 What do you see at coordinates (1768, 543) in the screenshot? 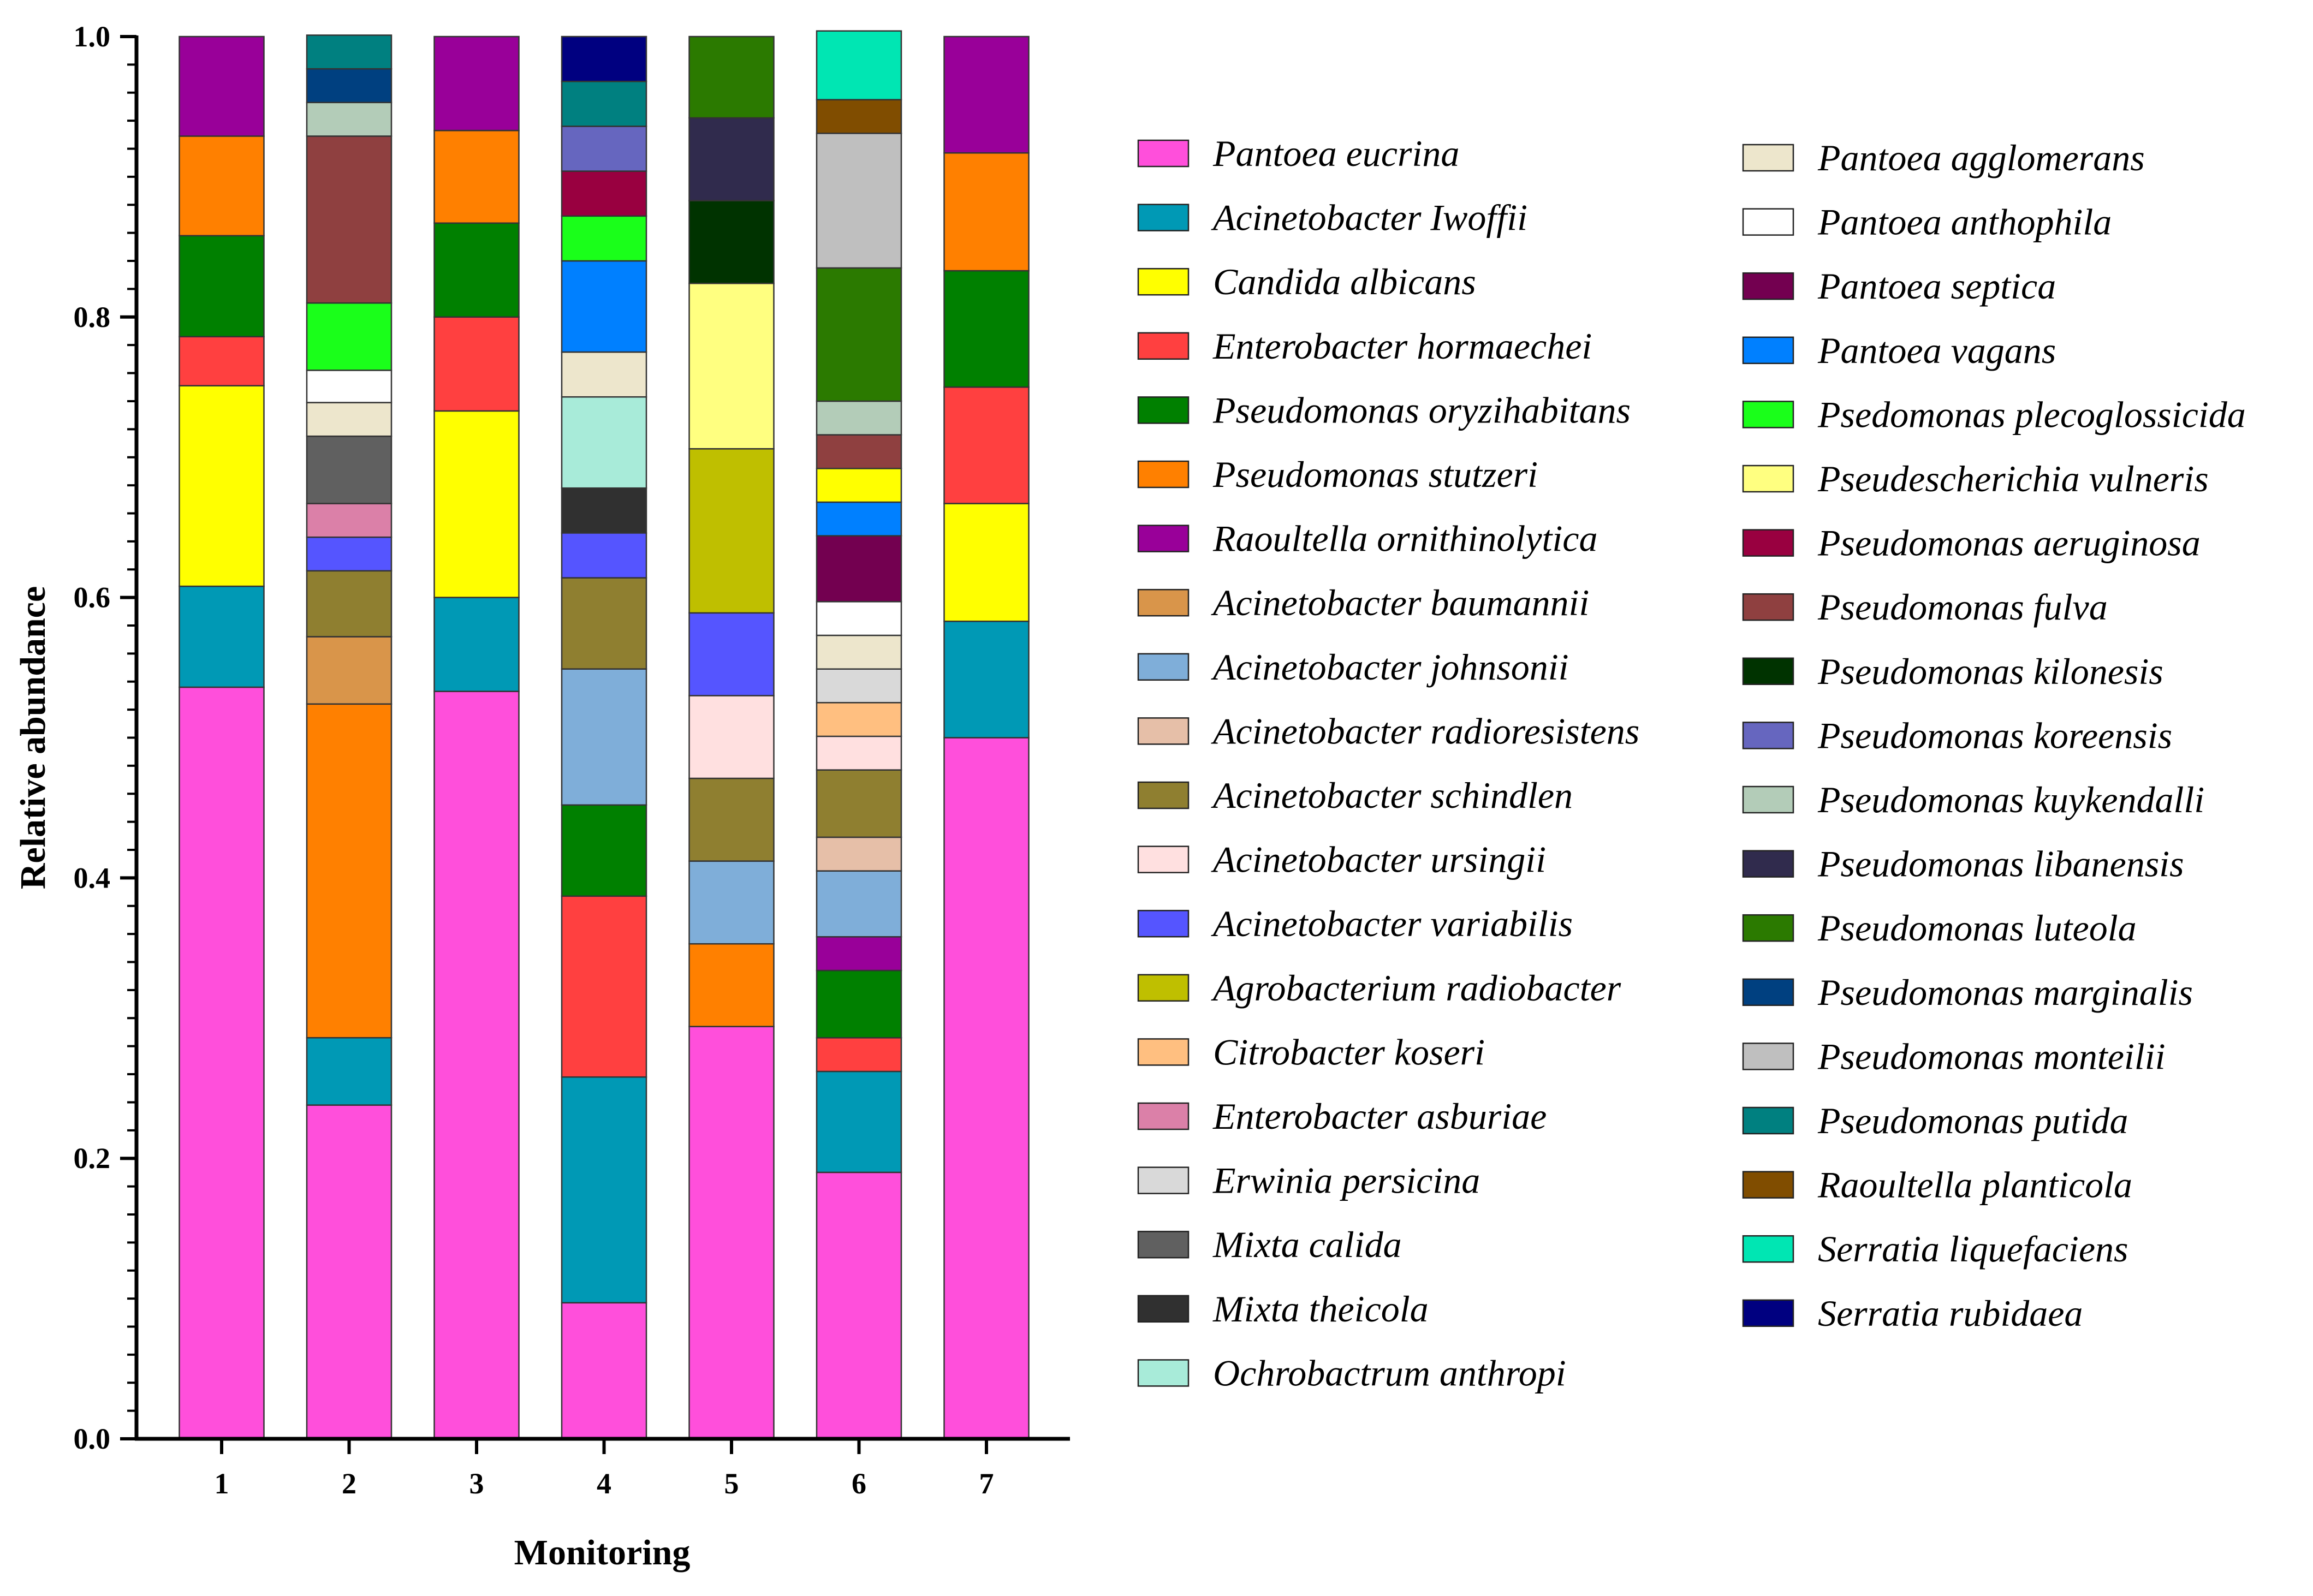
I see `legend-swatch-pseudomonas-aeruginosa` at bounding box center [1768, 543].